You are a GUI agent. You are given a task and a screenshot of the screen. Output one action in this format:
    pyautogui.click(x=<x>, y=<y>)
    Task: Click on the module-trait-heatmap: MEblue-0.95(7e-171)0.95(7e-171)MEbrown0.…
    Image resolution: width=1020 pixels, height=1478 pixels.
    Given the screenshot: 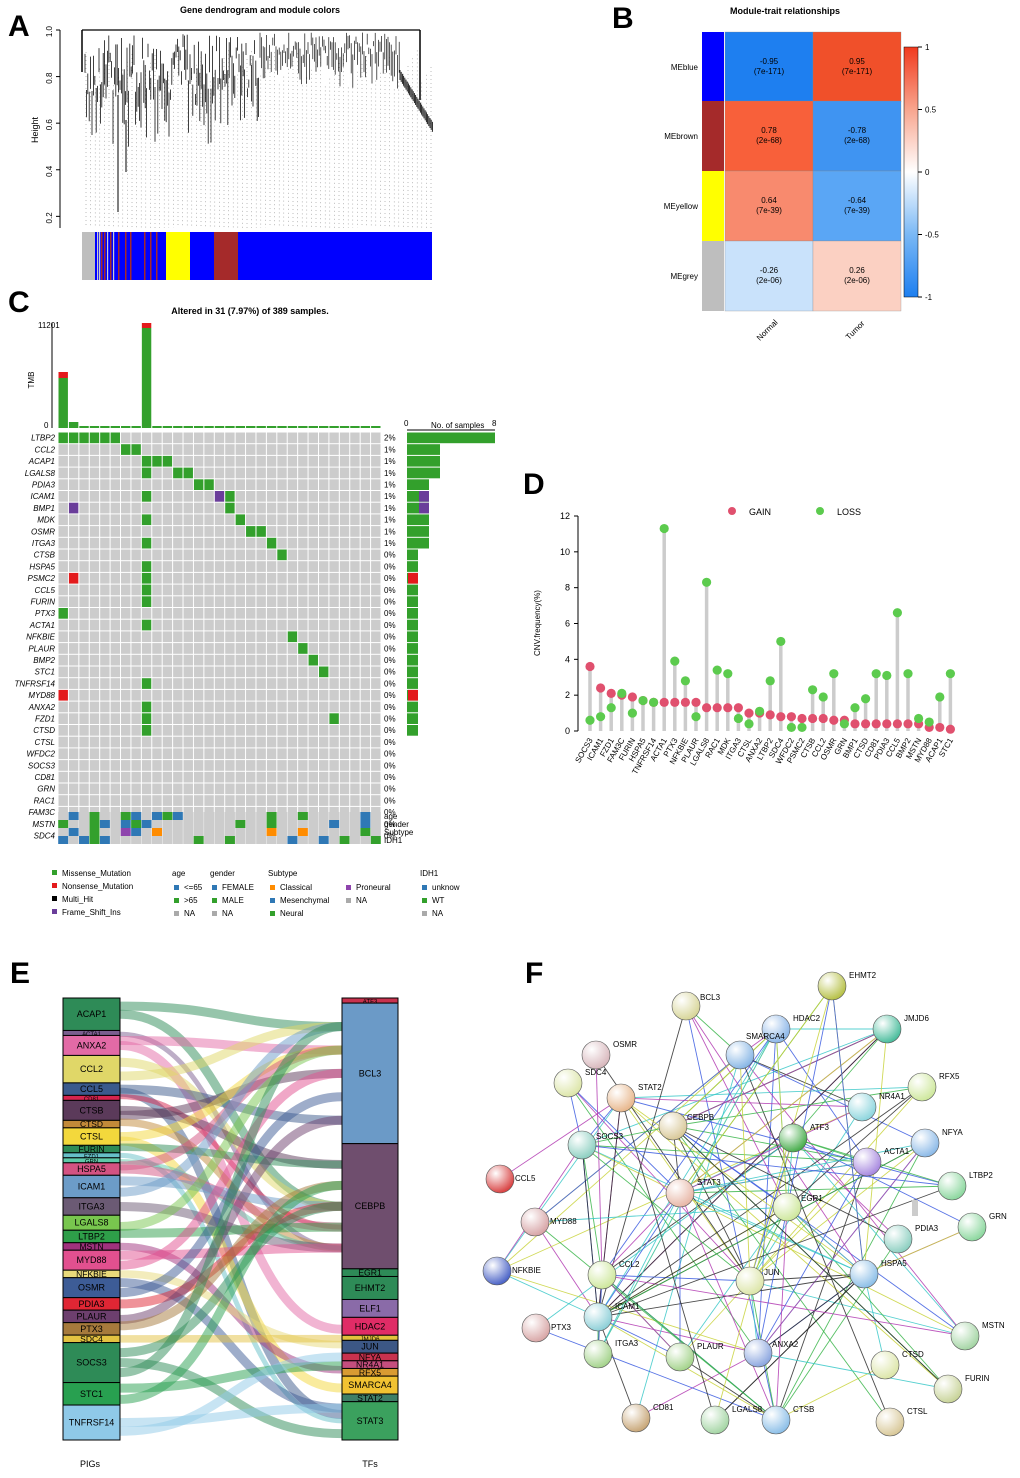 What is the action you would take?
    pyautogui.click(x=783, y=187)
    